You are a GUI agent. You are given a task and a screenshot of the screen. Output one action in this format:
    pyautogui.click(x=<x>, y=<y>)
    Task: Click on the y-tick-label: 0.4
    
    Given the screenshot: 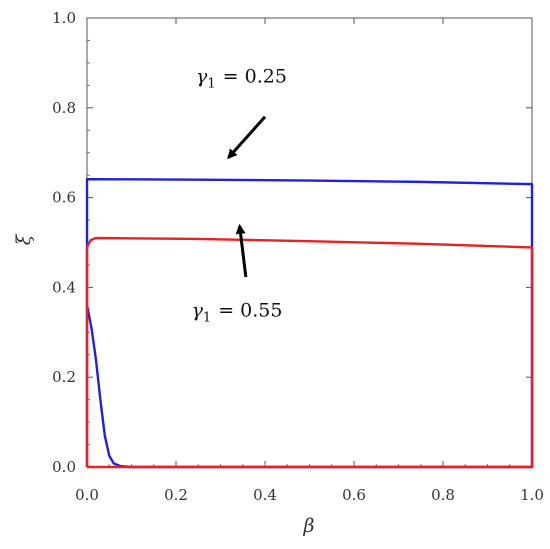 What is the action you would take?
    pyautogui.click(x=64, y=287)
    